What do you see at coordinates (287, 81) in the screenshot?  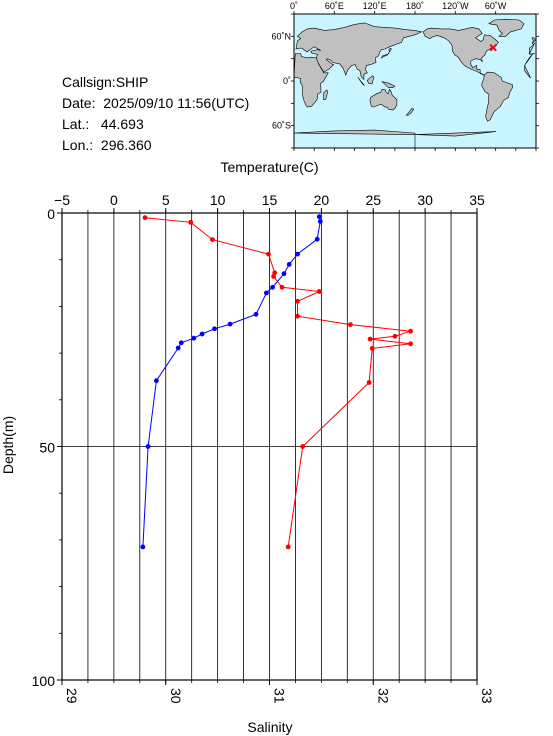 I see `map-left-label: 0˚` at bounding box center [287, 81].